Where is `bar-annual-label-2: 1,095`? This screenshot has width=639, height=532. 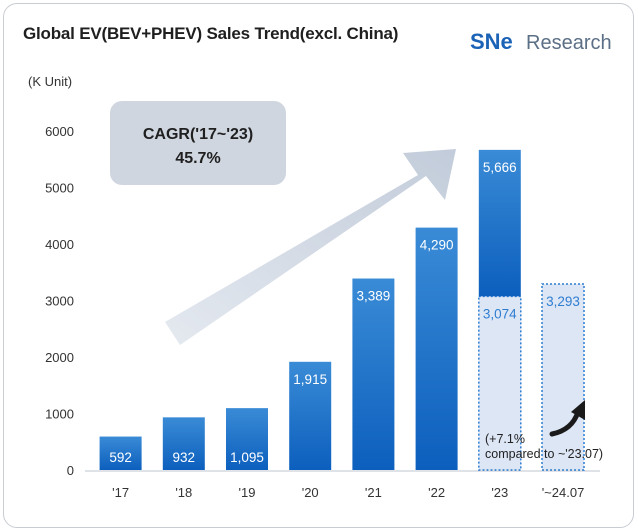
bar-annual-label-2: 1,095 is located at coordinates (247, 457).